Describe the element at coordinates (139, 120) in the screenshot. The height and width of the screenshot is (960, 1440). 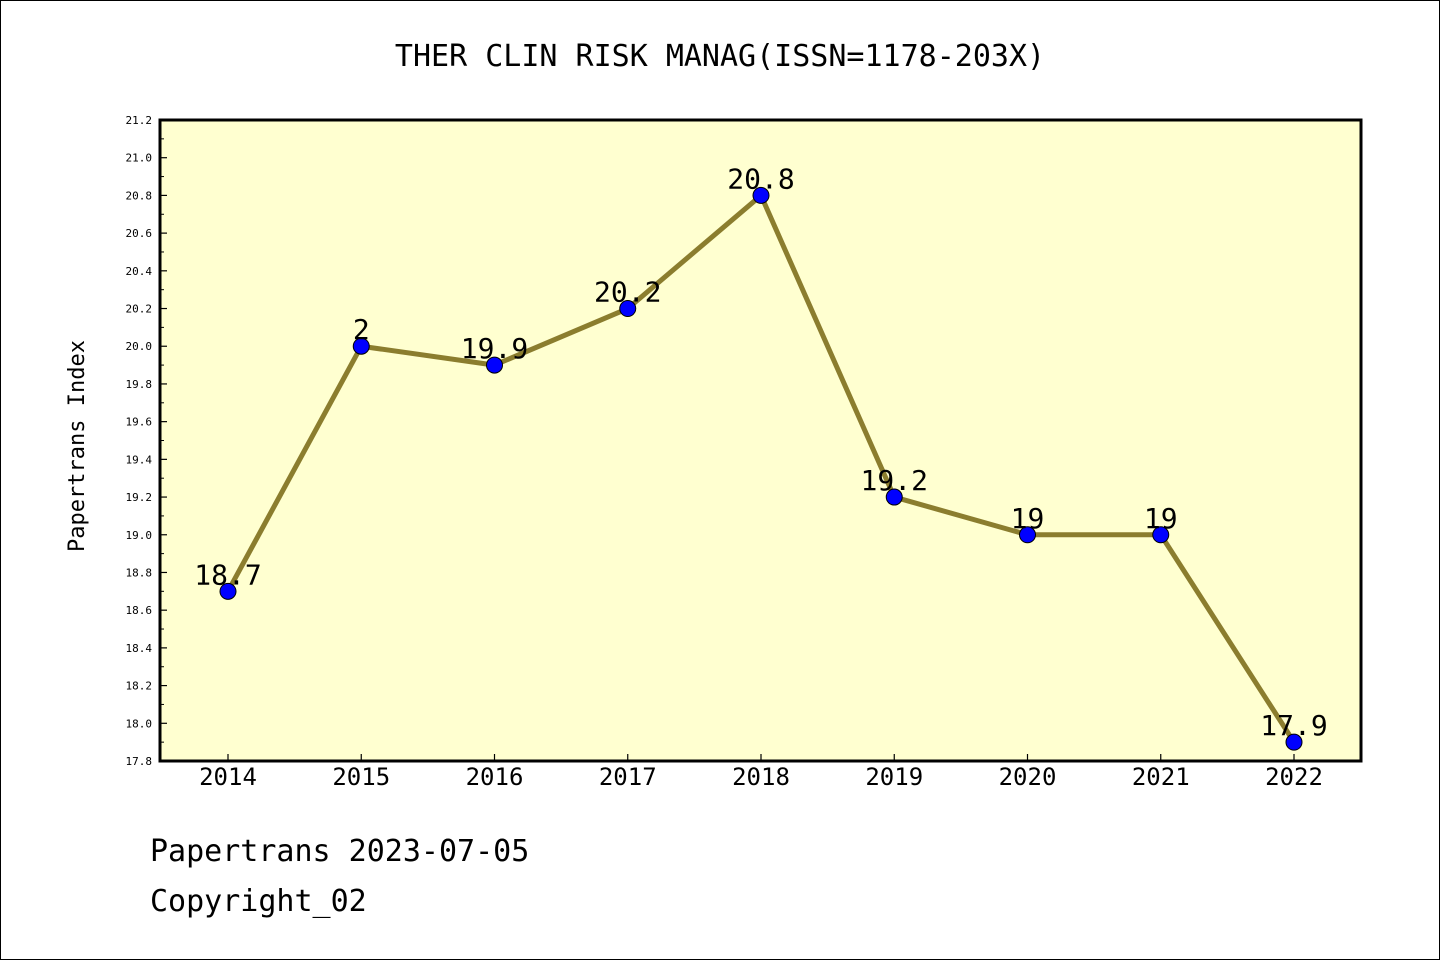
I see `y-tick-label: 21.2` at that location.